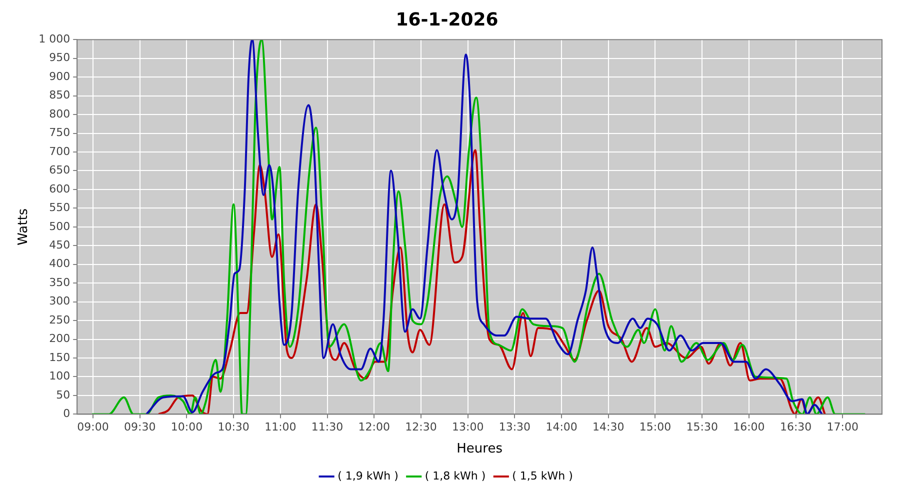 This screenshot has width=900, height=500. Describe the element at coordinates (59, 263) in the screenshot. I see `y-tick-label: 400` at that location.